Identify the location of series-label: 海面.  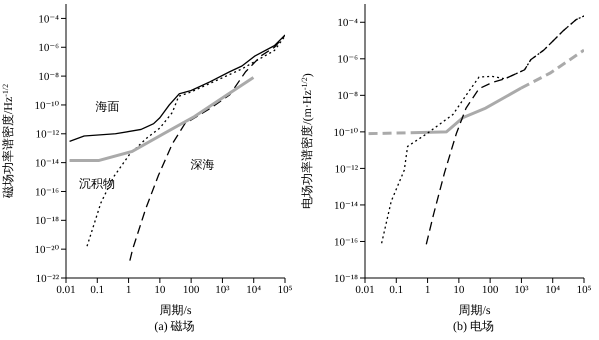
(107, 107).